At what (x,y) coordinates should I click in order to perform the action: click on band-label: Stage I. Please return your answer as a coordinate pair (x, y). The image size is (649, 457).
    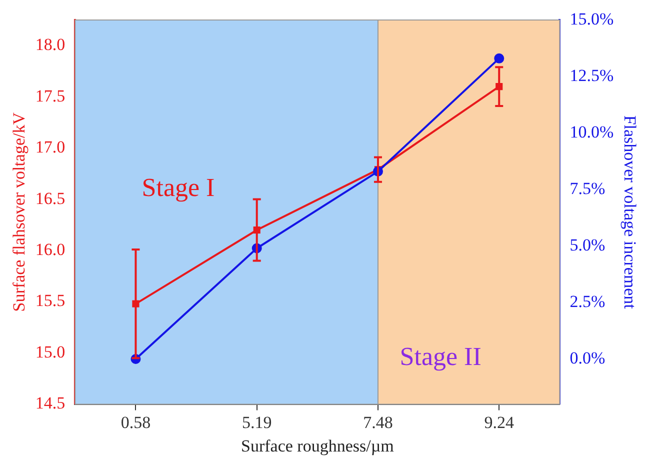
    Looking at the image, I should click on (178, 187).